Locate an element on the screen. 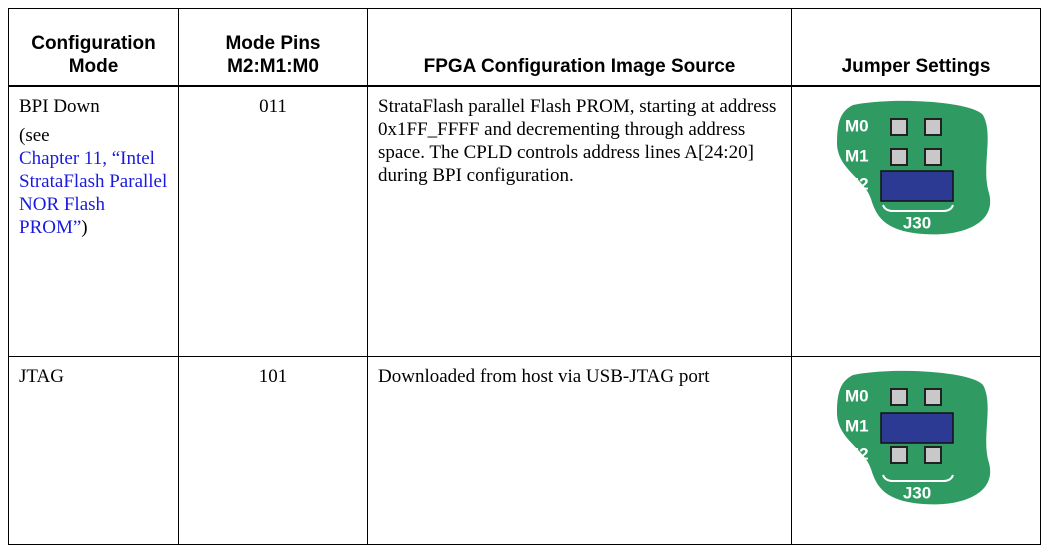 Image resolution: width=1046 pixels, height=545 pixels. mode-cell: JTAG is located at coordinates (93, 450).